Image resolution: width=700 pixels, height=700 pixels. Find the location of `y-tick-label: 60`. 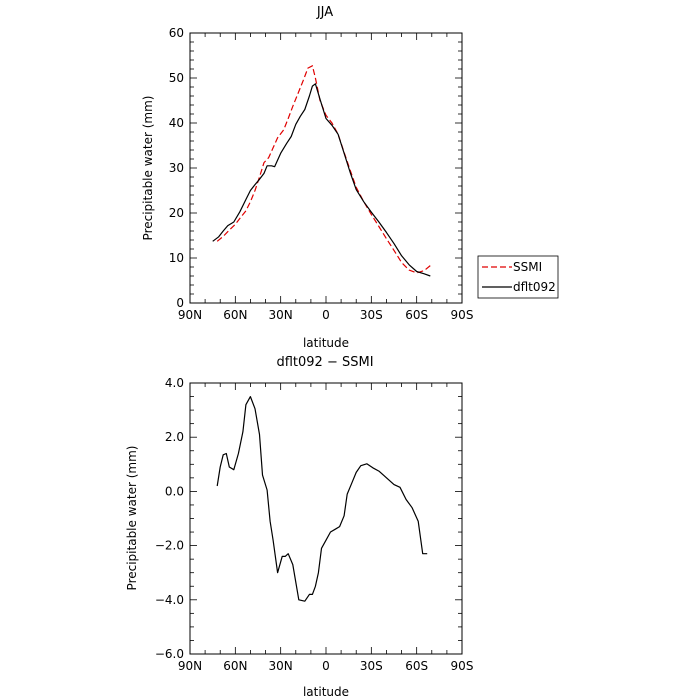

y-tick-label: 60 is located at coordinates (176, 33).